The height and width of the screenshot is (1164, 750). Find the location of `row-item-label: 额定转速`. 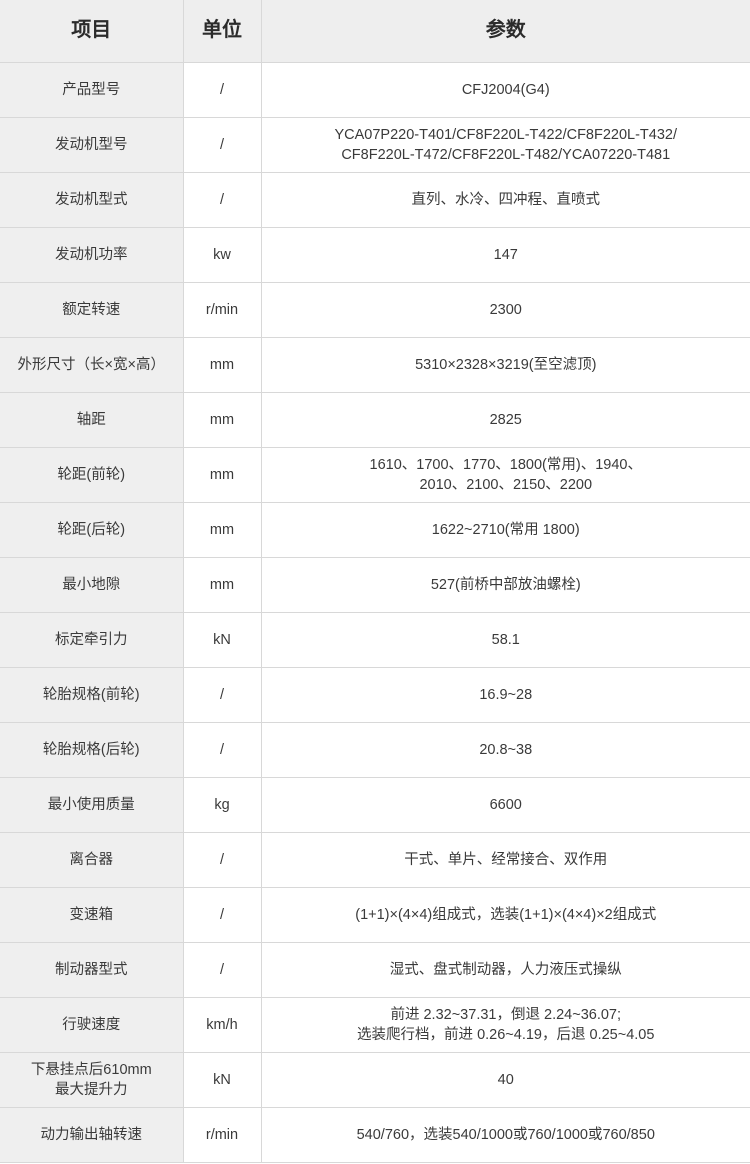

row-item-label: 额定转速 is located at coordinates (92, 310).